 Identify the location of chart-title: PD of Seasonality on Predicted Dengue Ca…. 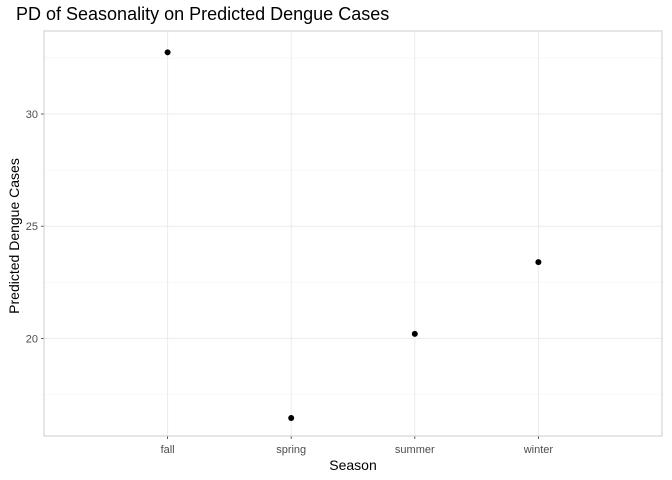
(203, 14).